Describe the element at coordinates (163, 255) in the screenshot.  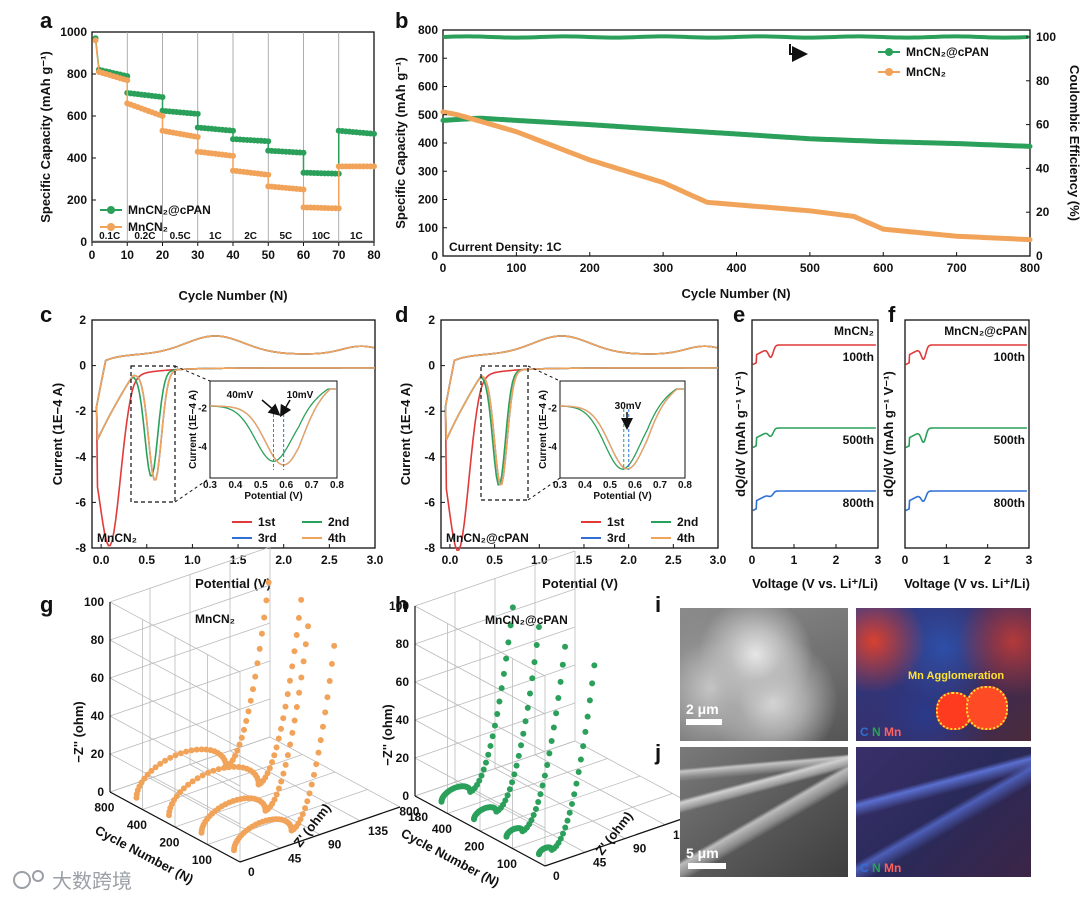
I see `xtick-label-a: 20` at that location.